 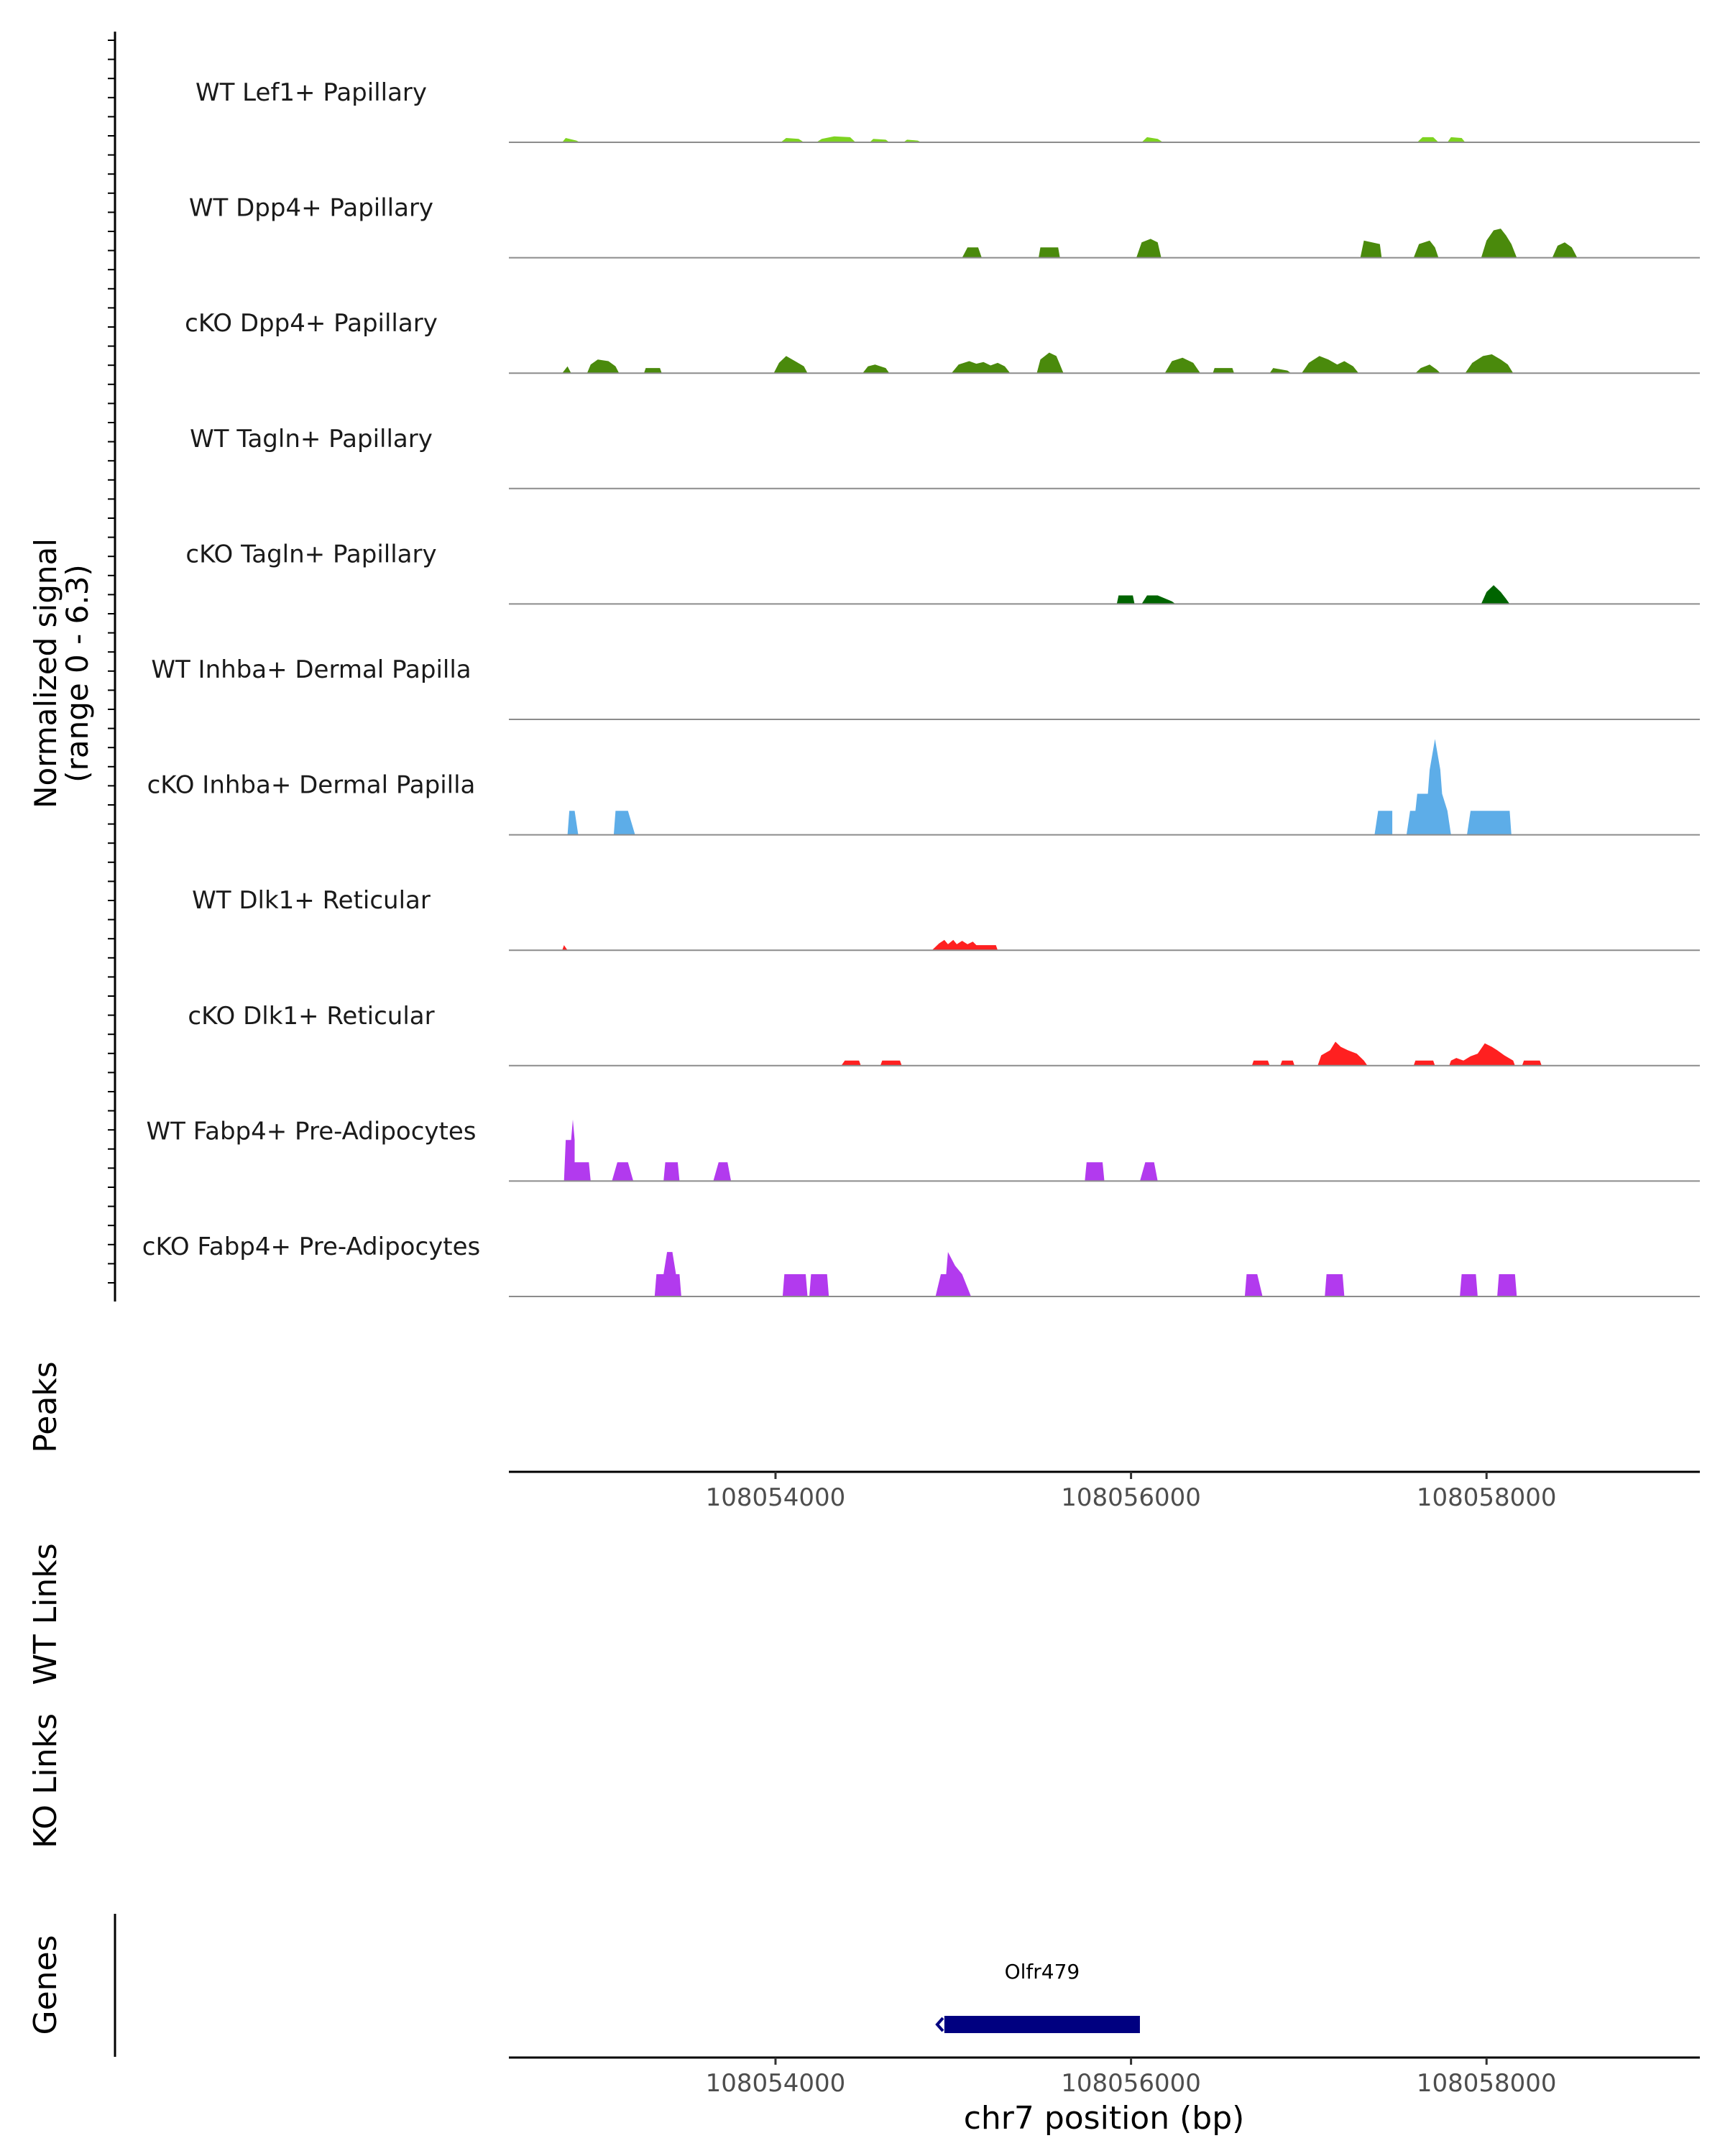 I want to click on y-axis-label-line1: Normalized signal, so click(x=45, y=673).